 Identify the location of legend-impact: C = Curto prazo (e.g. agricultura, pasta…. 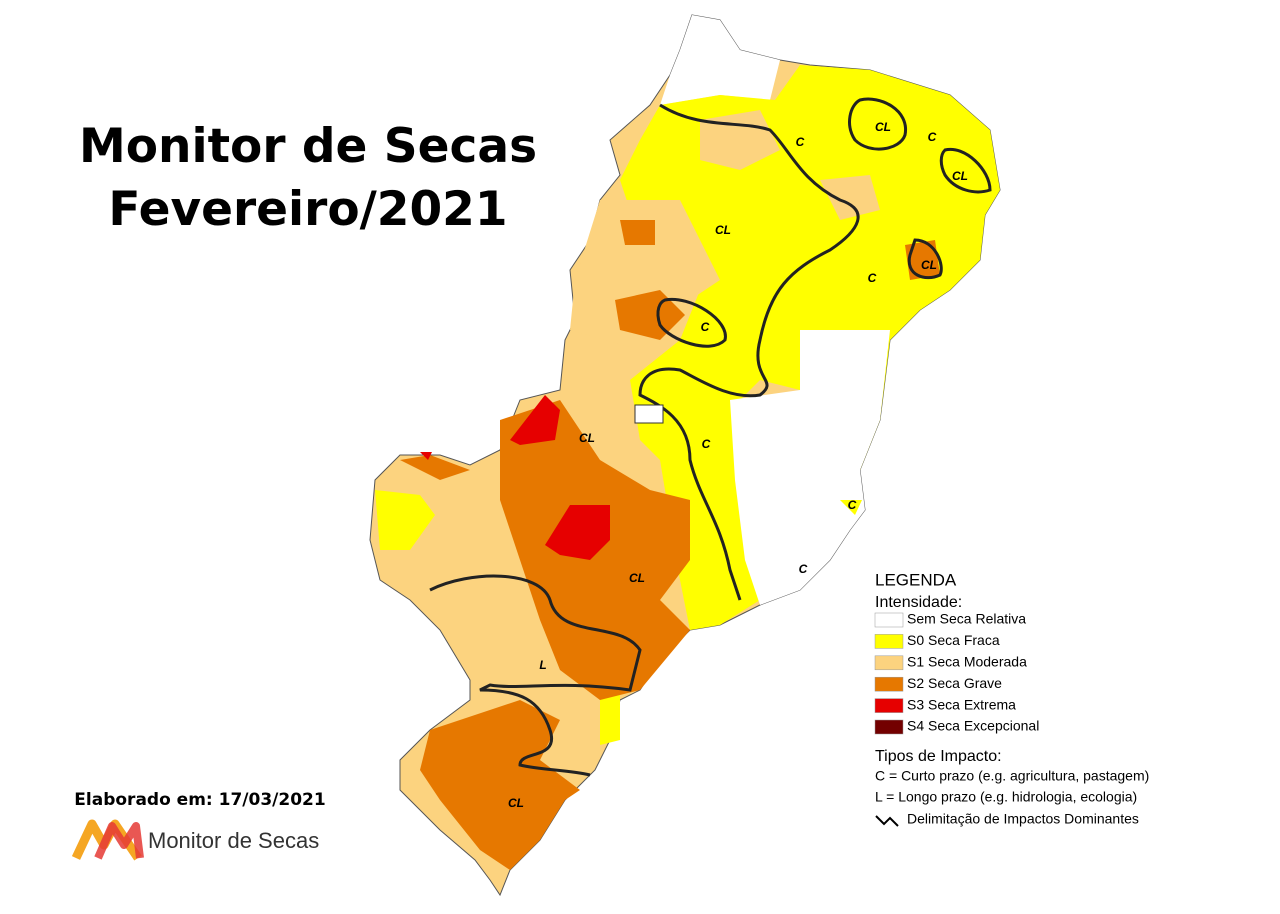
(1012, 776).